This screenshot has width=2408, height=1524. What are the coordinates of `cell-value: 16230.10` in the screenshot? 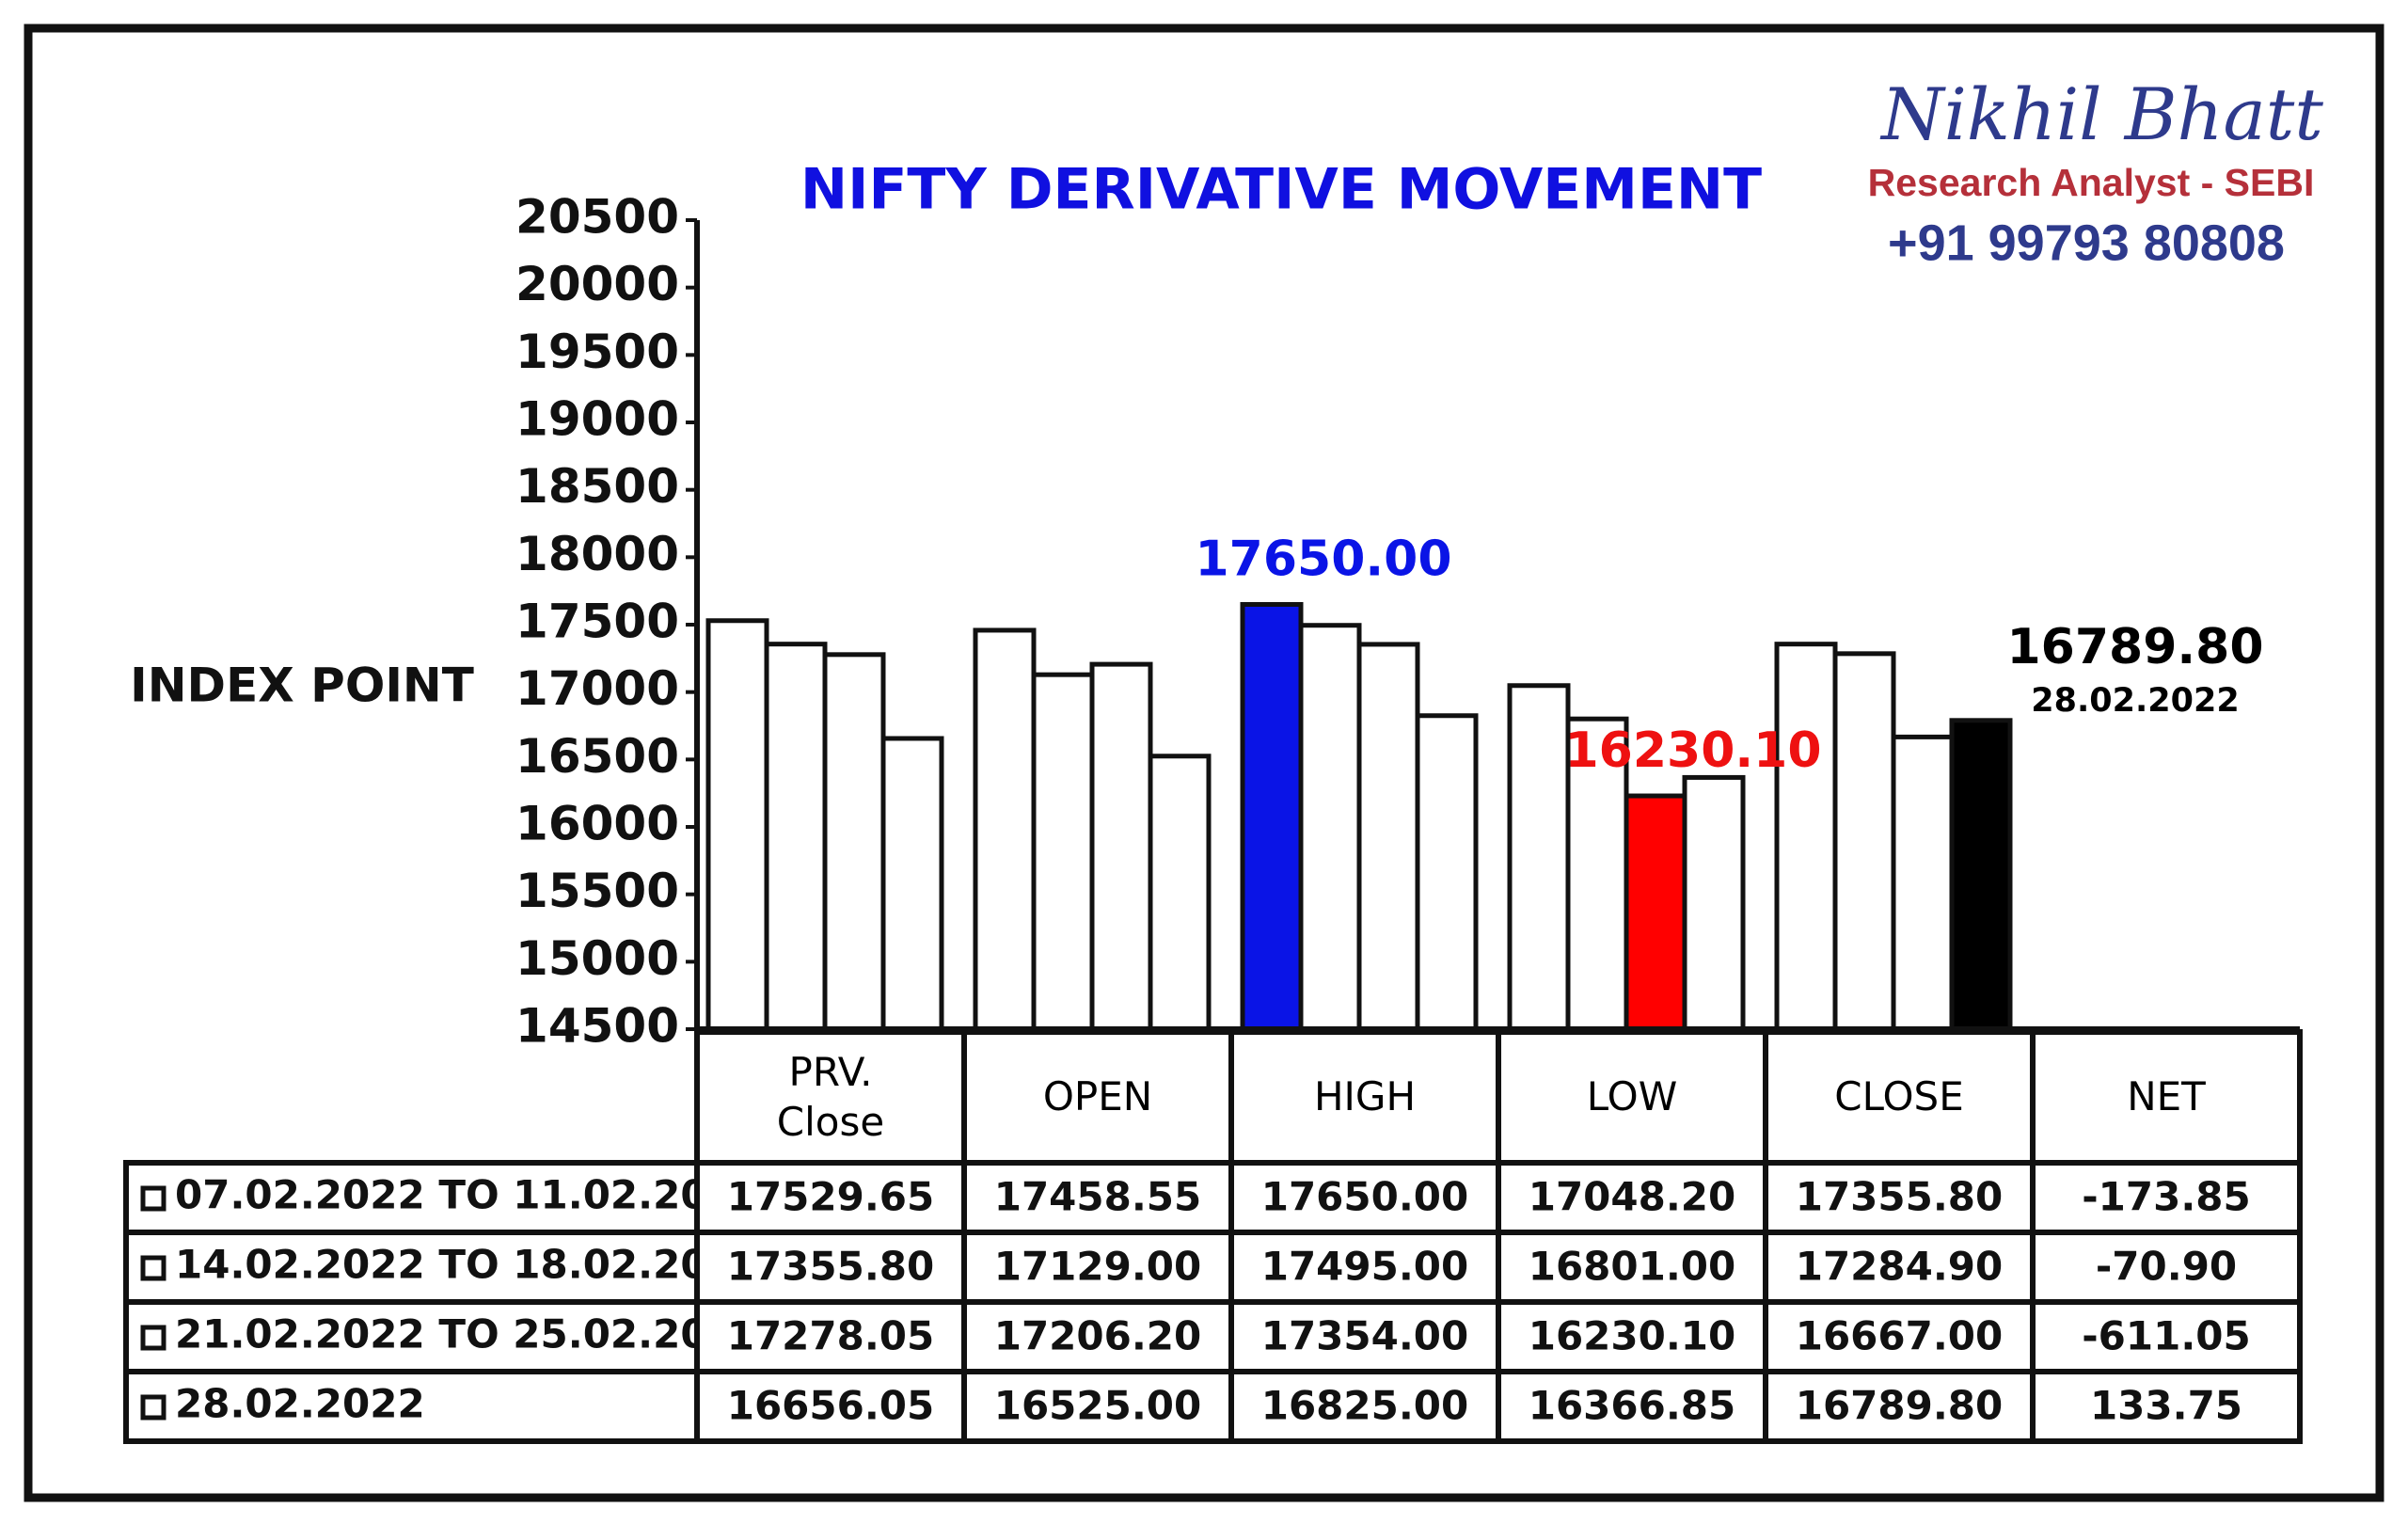 It's located at (1633, 1336).